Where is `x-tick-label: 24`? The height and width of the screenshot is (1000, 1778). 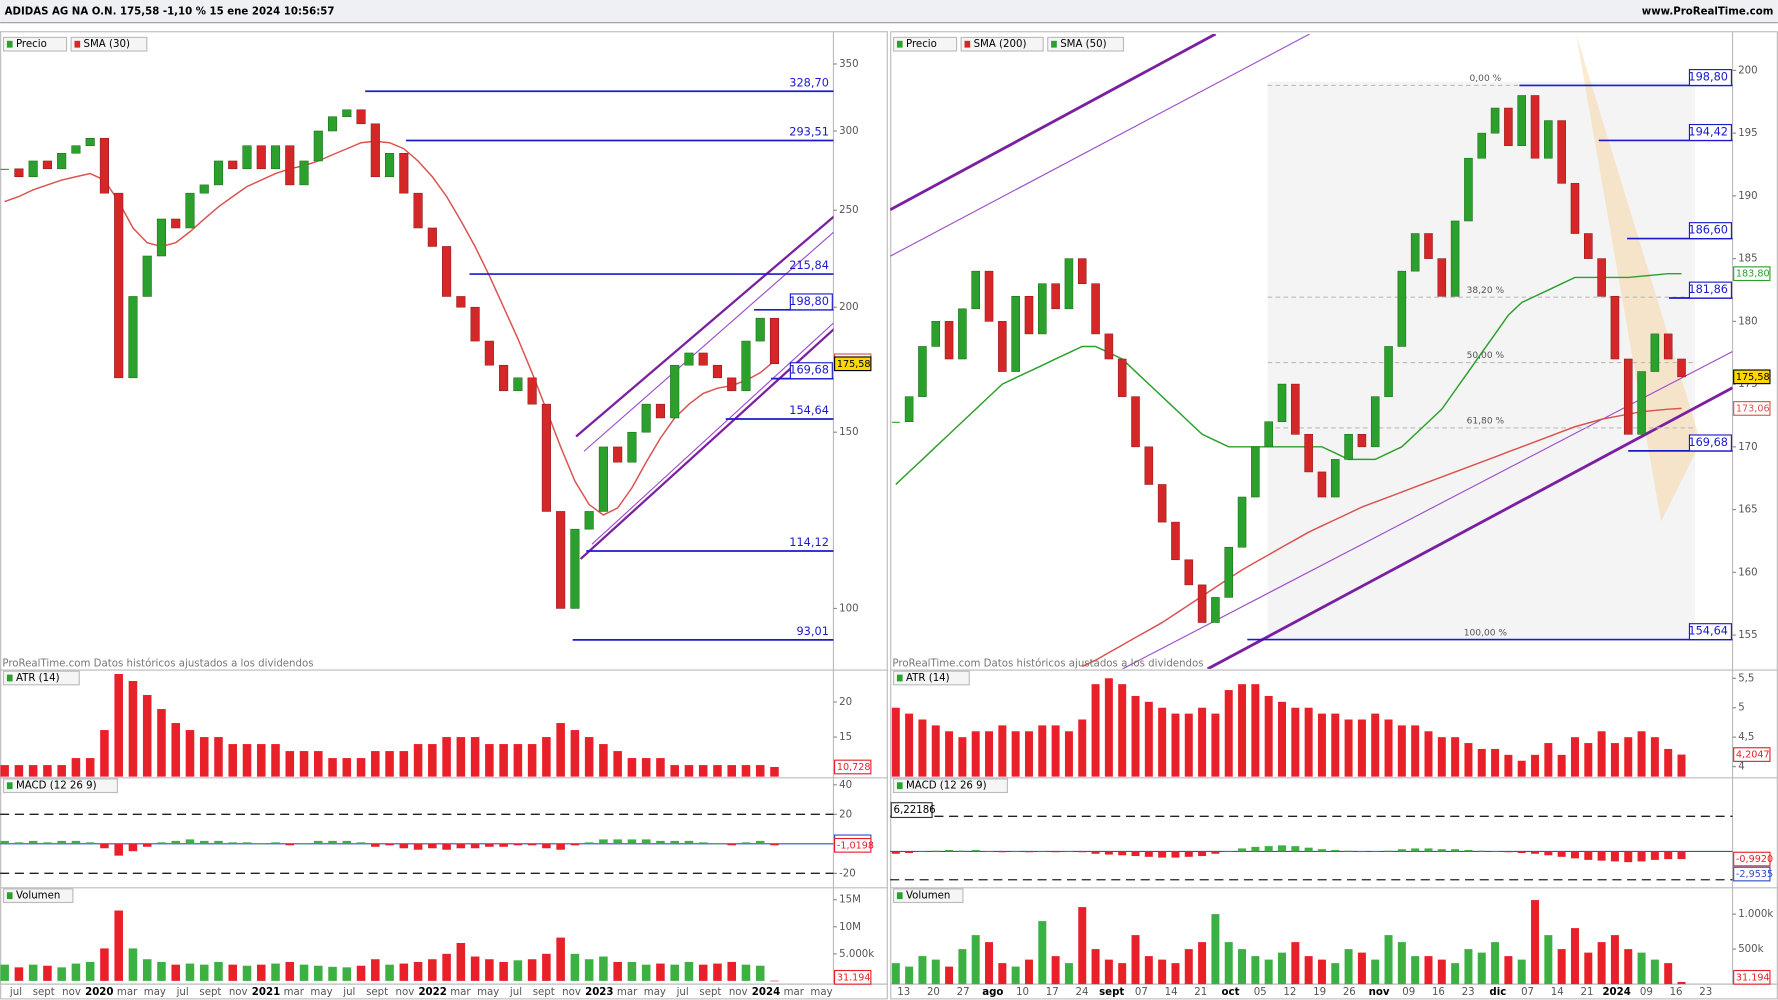 x-tick-label: 24 is located at coordinates (1081, 992).